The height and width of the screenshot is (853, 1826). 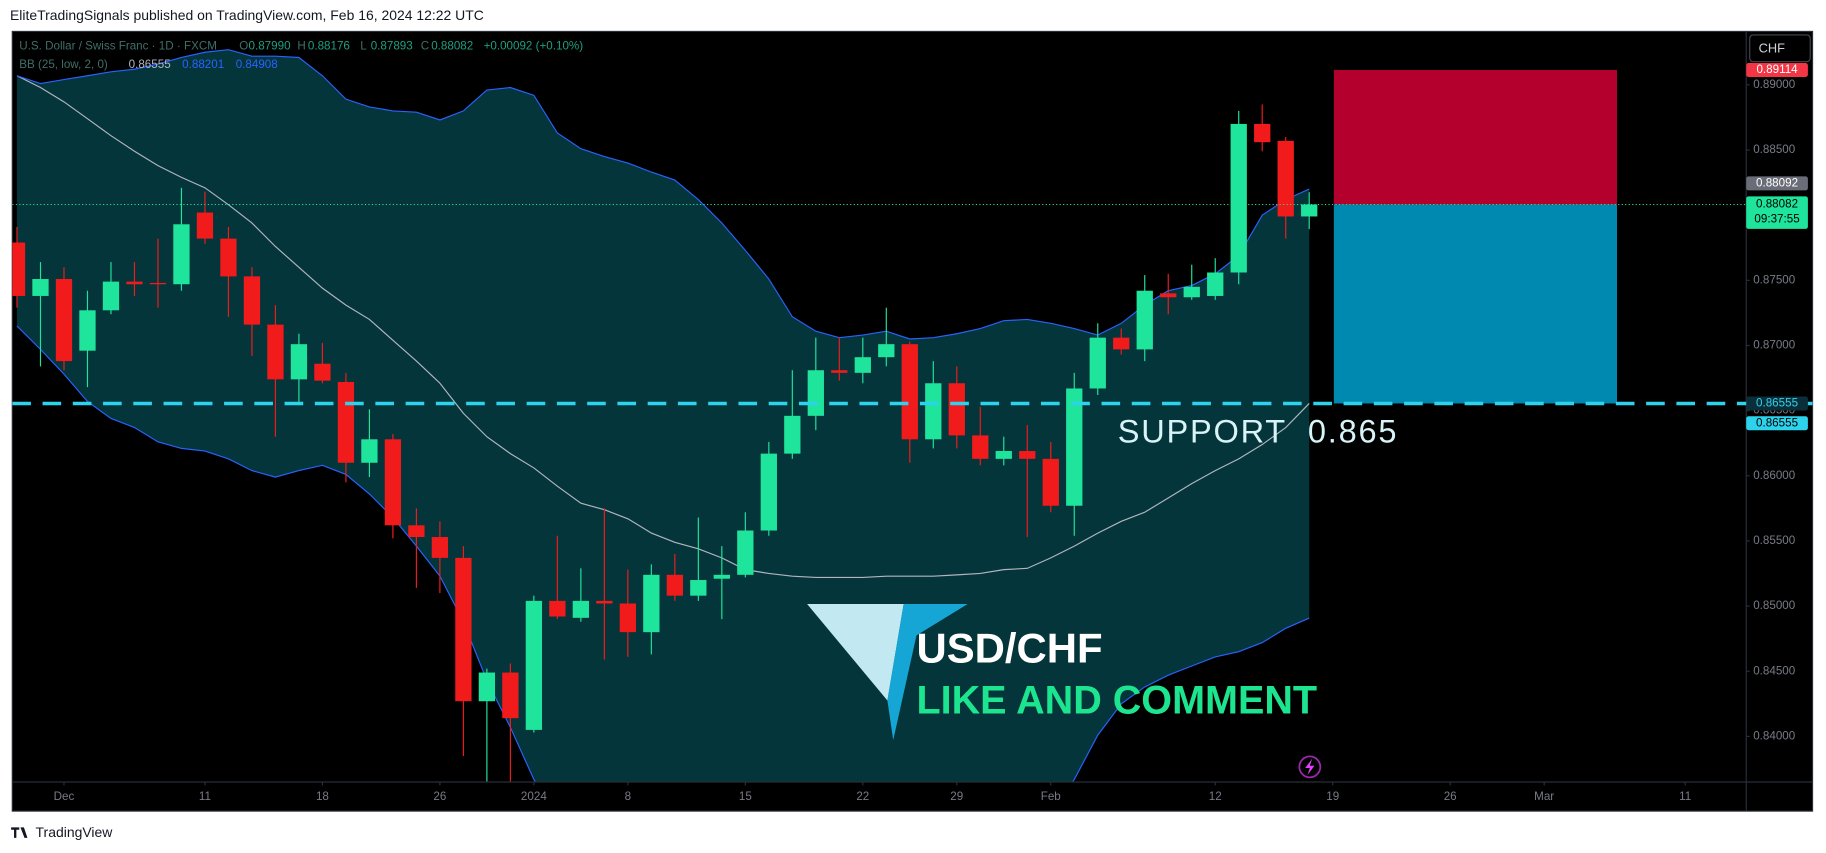 What do you see at coordinates (63, 64) in the screenshot?
I see `bb-title: BB (25, low, 2, 0)` at bounding box center [63, 64].